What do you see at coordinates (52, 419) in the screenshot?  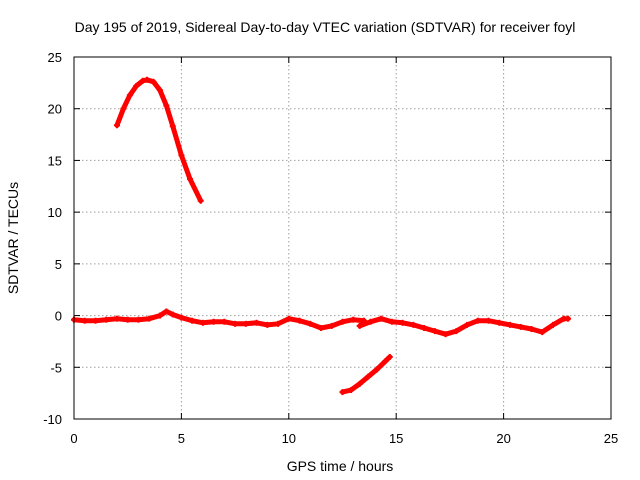 I see `y-tick-label: -10` at bounding box center [52, 419].